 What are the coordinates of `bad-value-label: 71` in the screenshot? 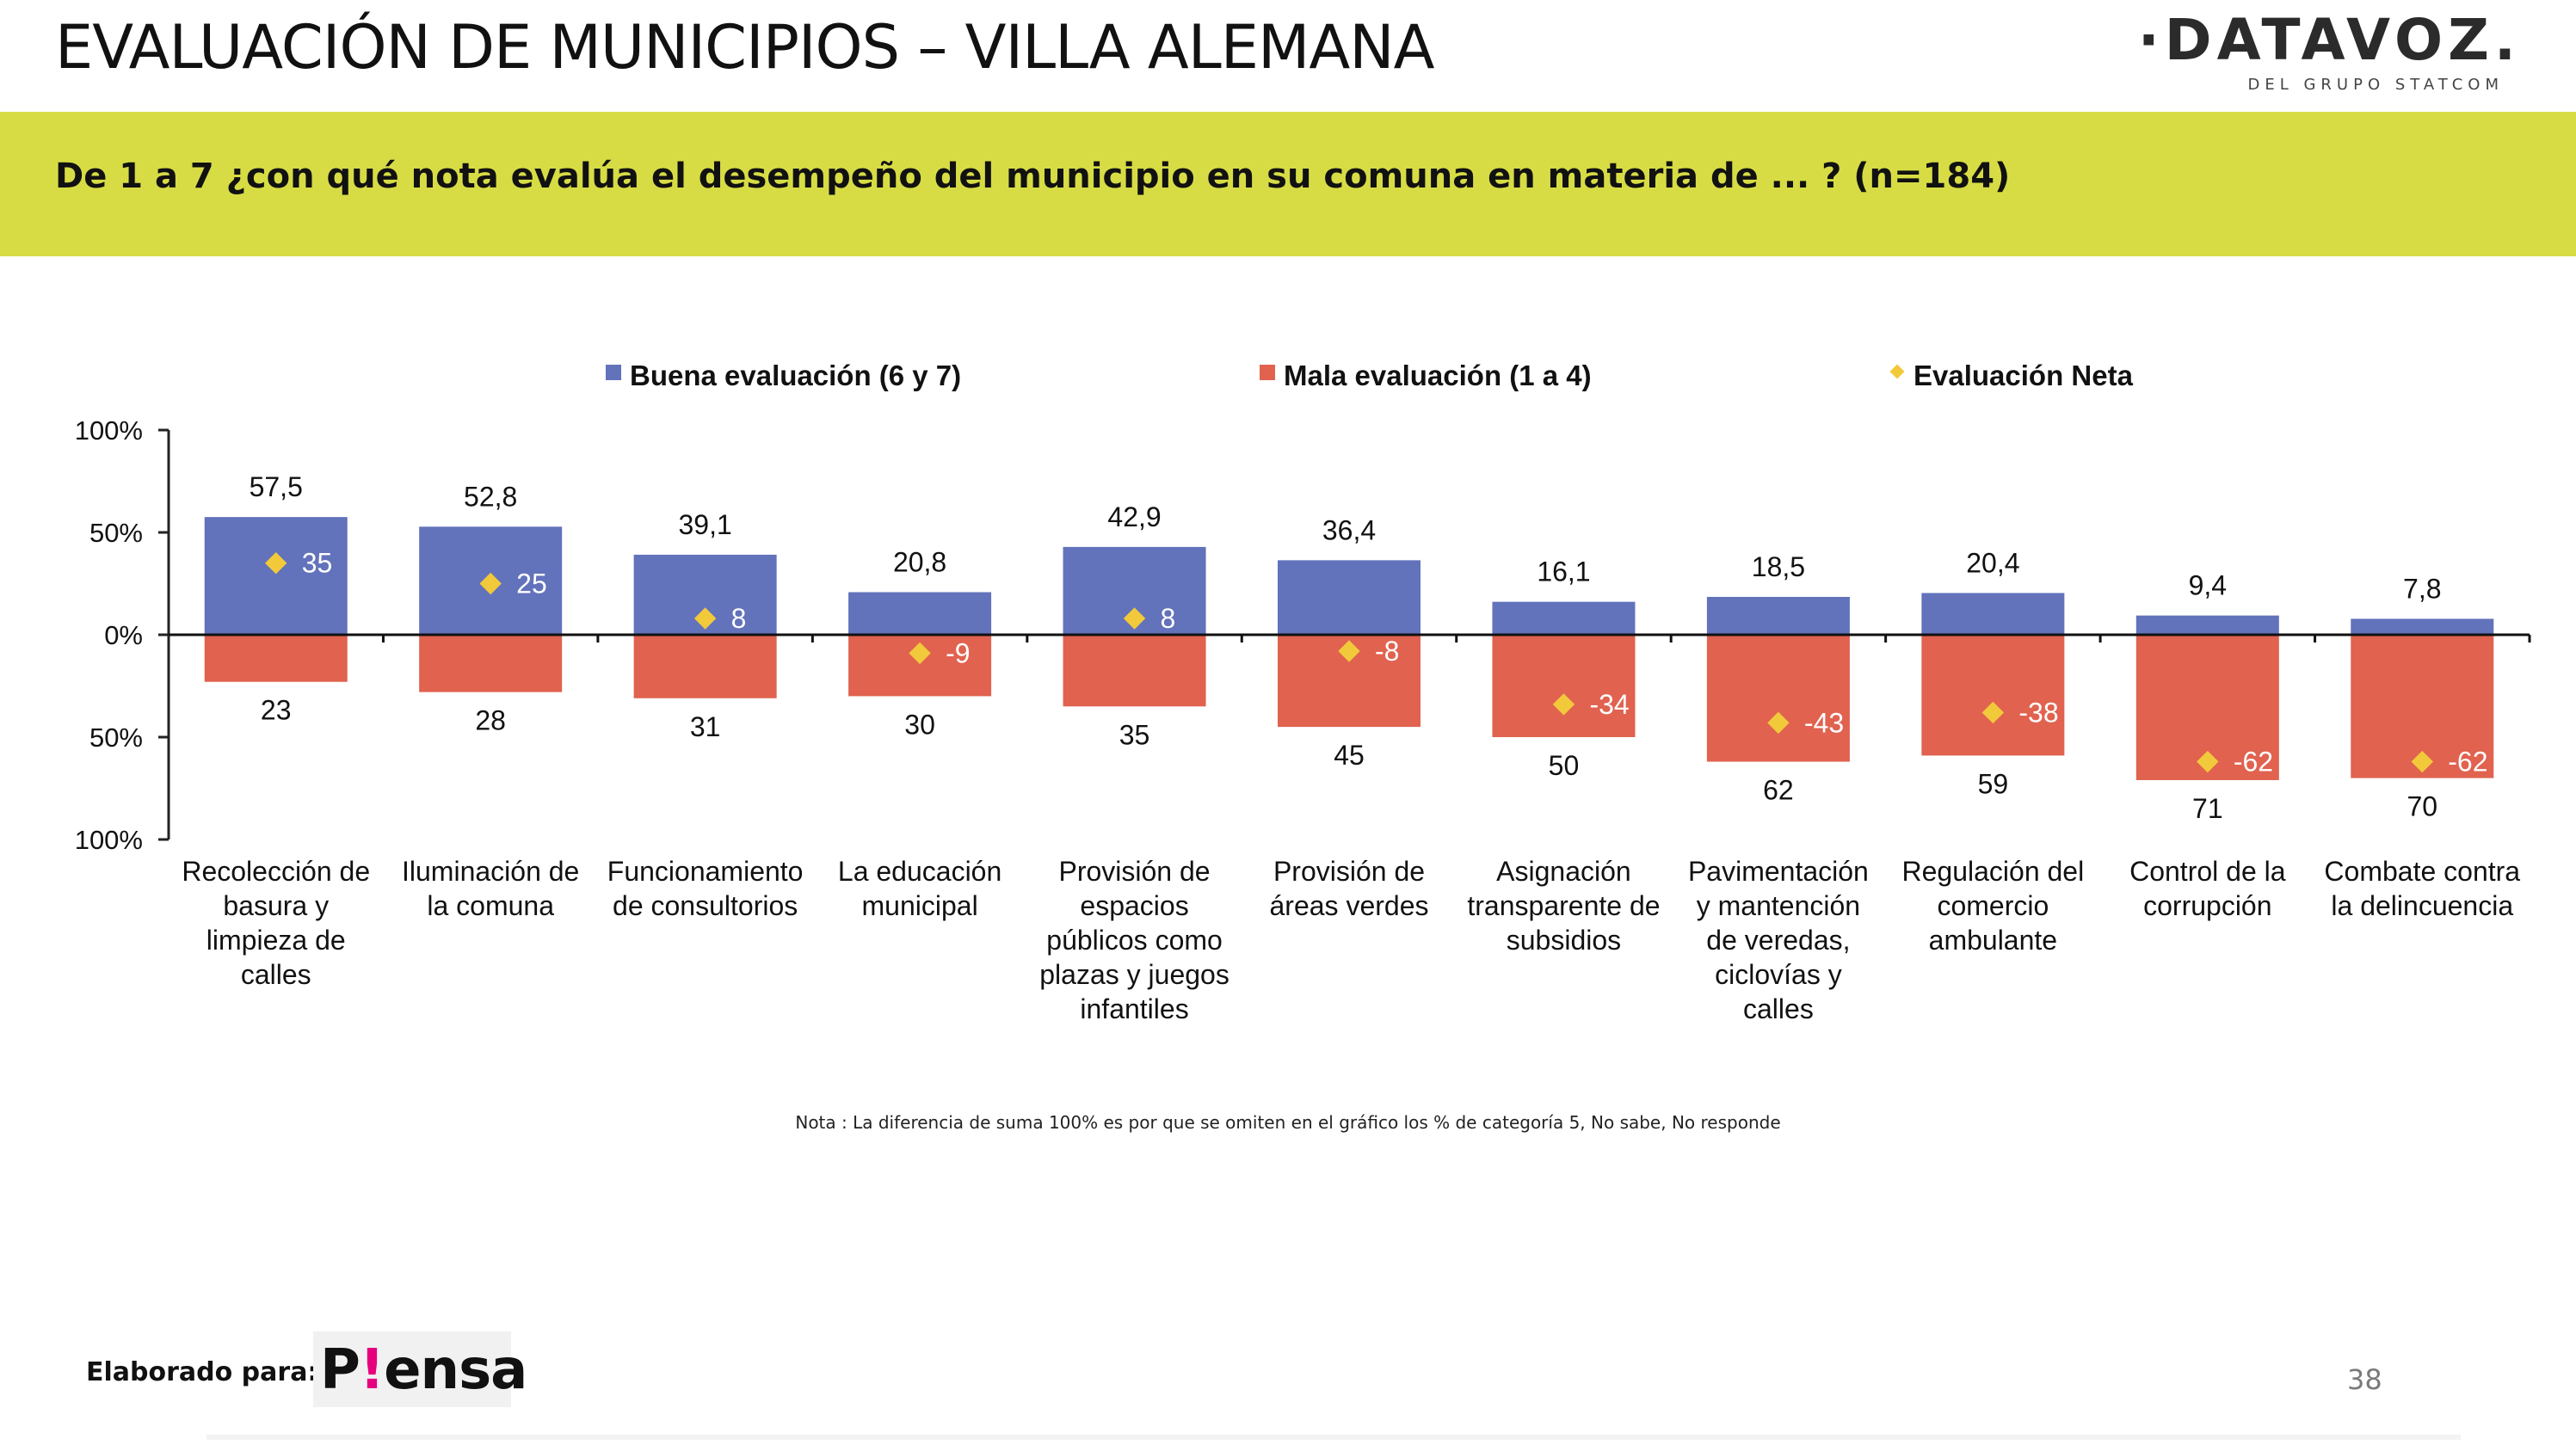 It's located at (2208, 809).